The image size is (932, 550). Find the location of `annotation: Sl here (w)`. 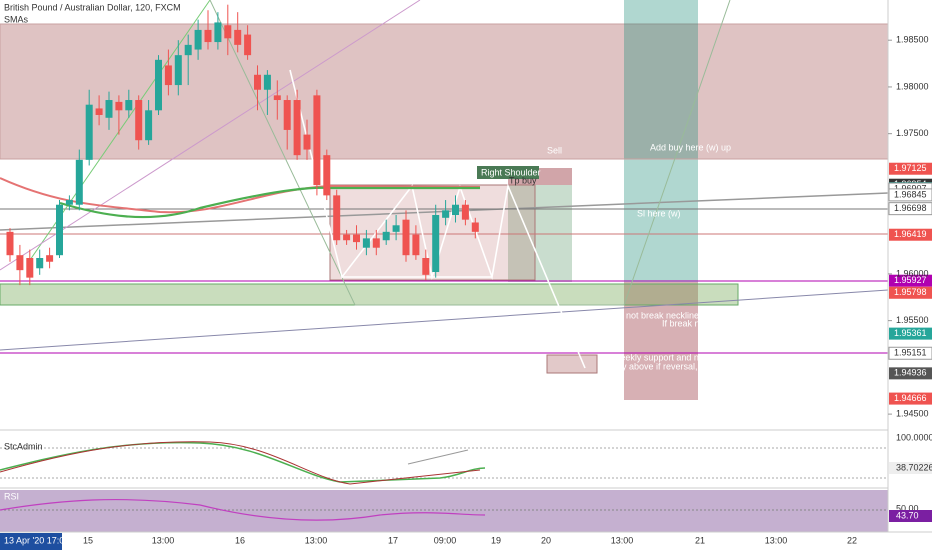

annotation: Sl here (w) is located at coordinates (659, 213).